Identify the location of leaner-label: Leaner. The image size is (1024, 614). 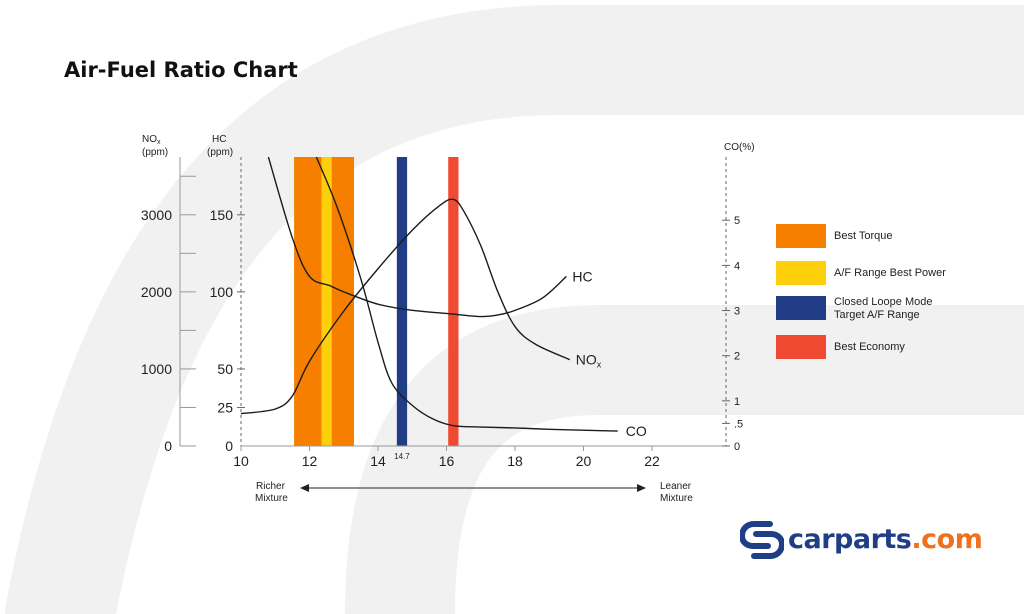
(676, 486).